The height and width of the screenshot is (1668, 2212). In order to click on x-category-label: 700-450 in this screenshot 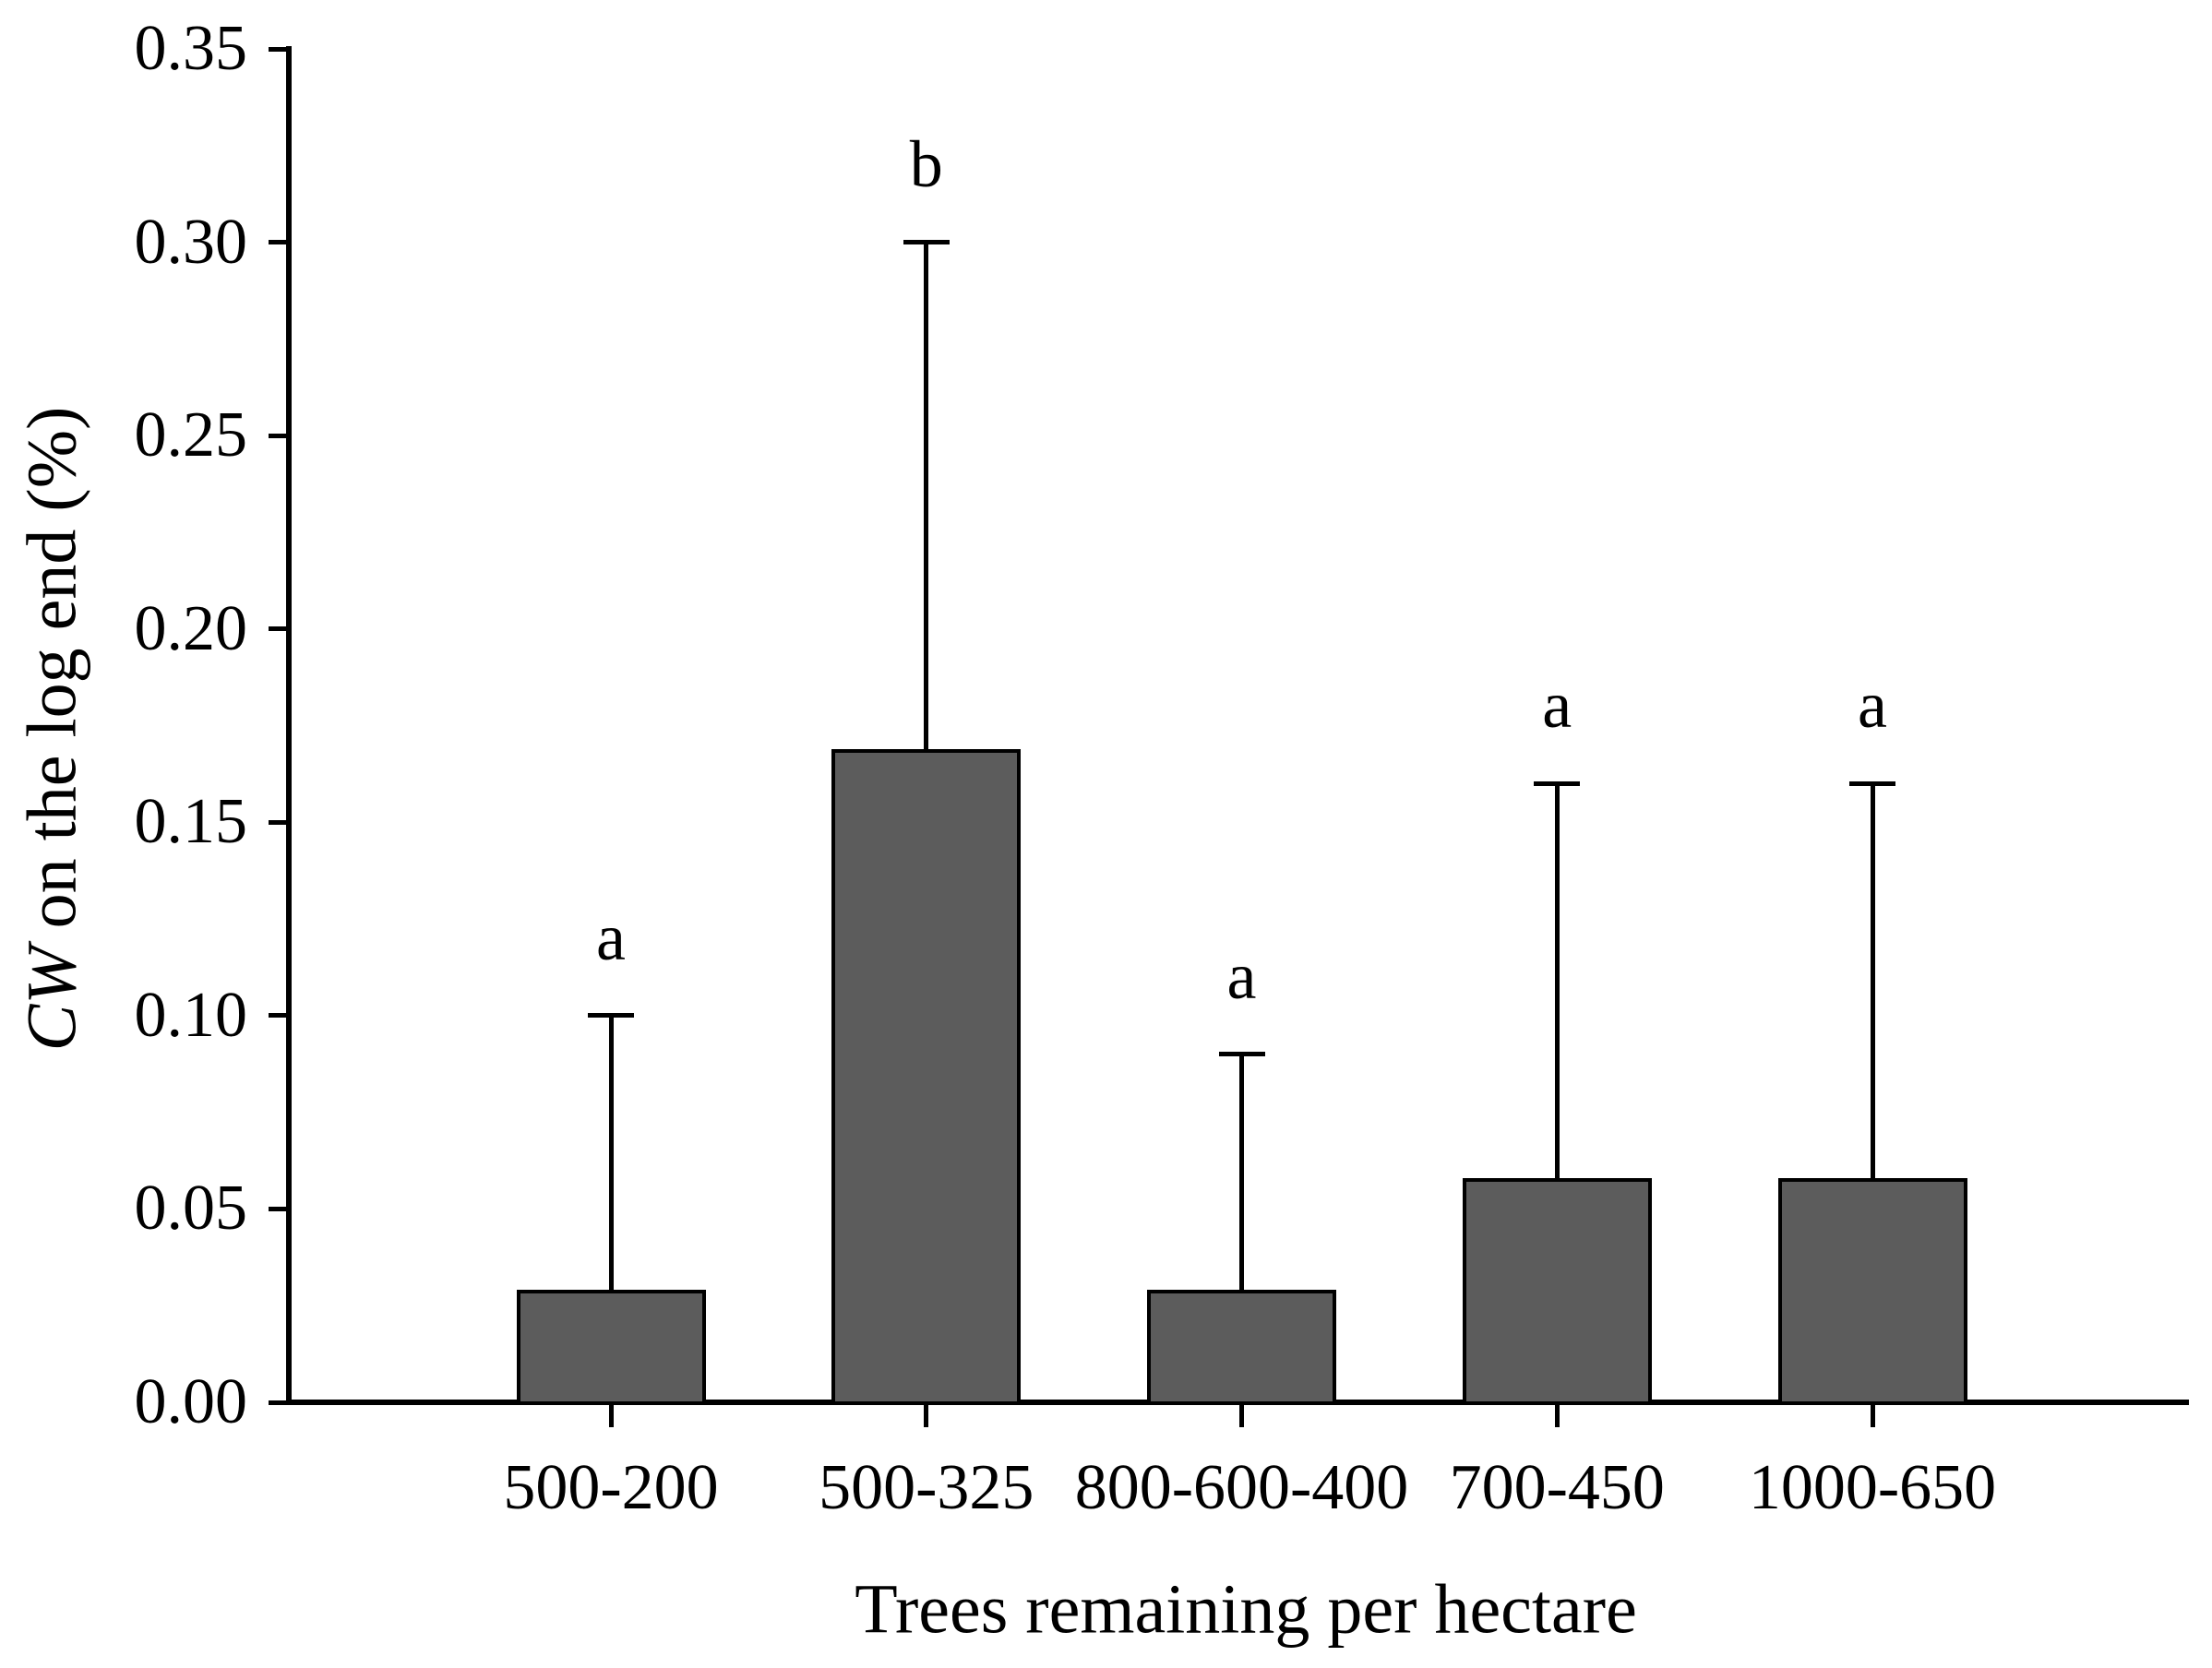, I will do `click(1557, 1487)`.